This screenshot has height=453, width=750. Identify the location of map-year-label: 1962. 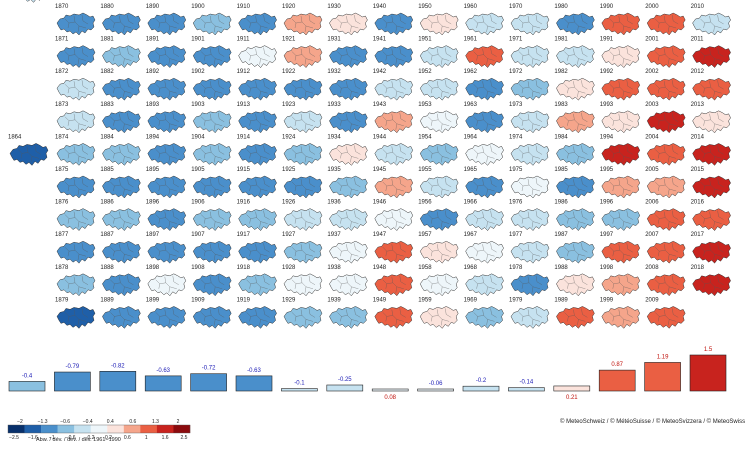
(471, 72).